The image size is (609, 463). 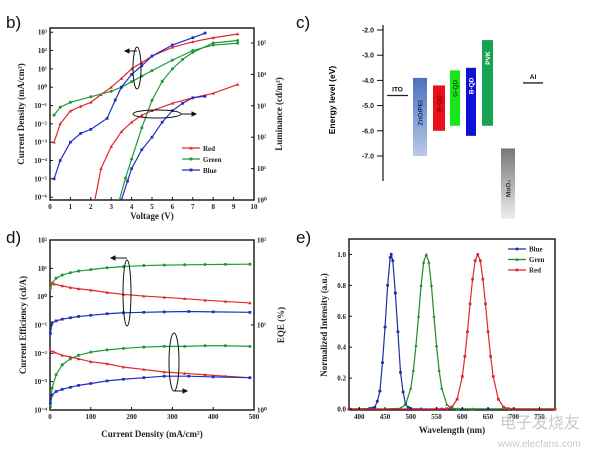 I want to click on e-x-tick-label: 700, so click(x=514, y=417).